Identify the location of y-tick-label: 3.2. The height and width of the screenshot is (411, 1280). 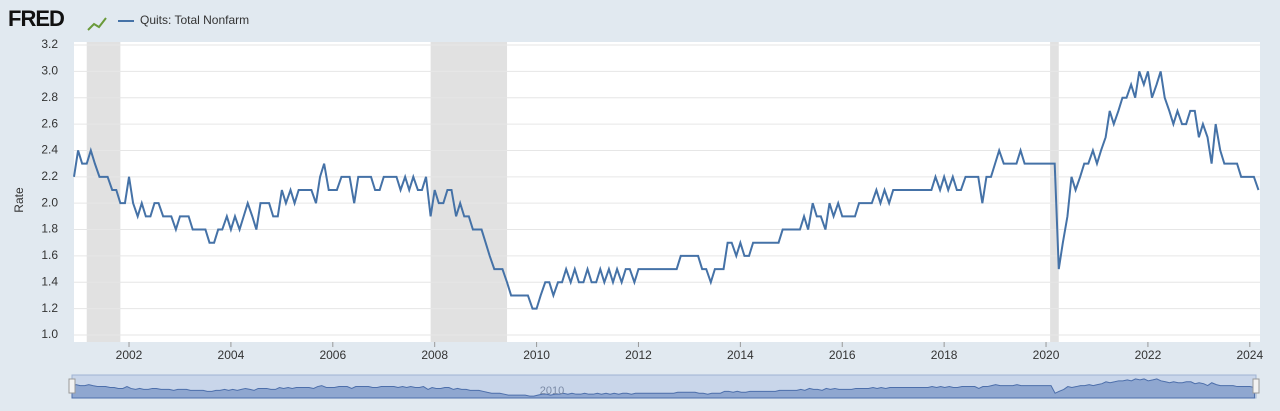
(49, 44).